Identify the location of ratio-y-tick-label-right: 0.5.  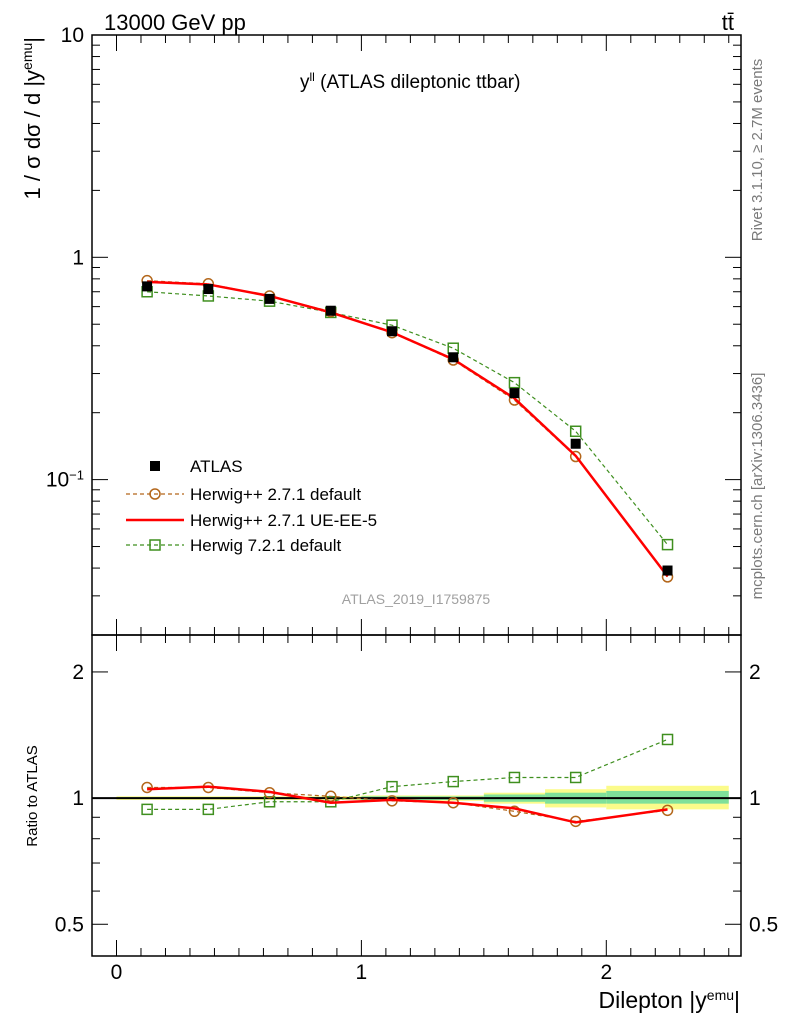
(763, 924).